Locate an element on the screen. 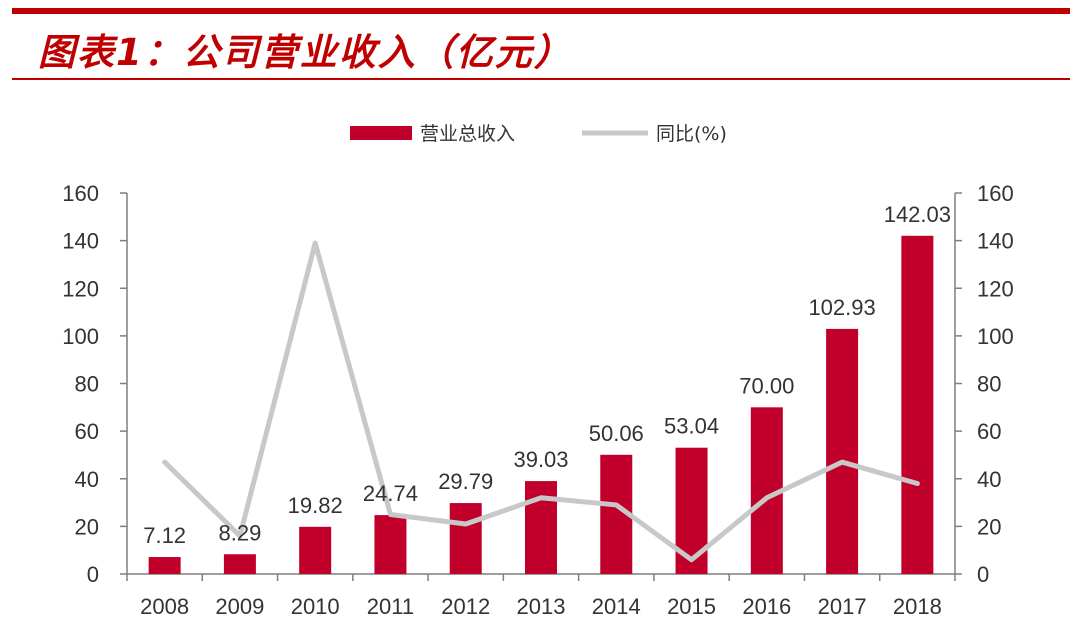 This screenshot has height=628, width=1080. bar-data-label: 7.12 is located at coordinates (164, 535).